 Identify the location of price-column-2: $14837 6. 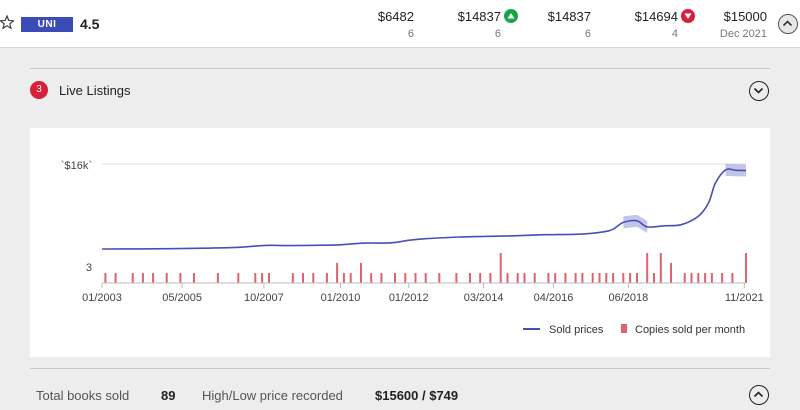
(488, 24).